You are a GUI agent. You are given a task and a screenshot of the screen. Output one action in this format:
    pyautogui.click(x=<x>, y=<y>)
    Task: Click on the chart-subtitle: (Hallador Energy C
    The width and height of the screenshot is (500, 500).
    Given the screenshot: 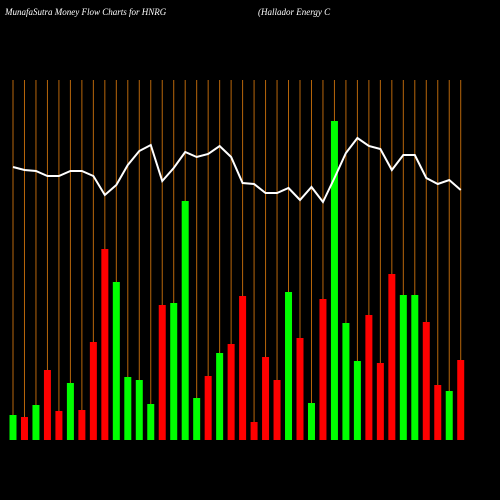 What is the action you would take?
    pyautogui.click(x=294, y=12)
    